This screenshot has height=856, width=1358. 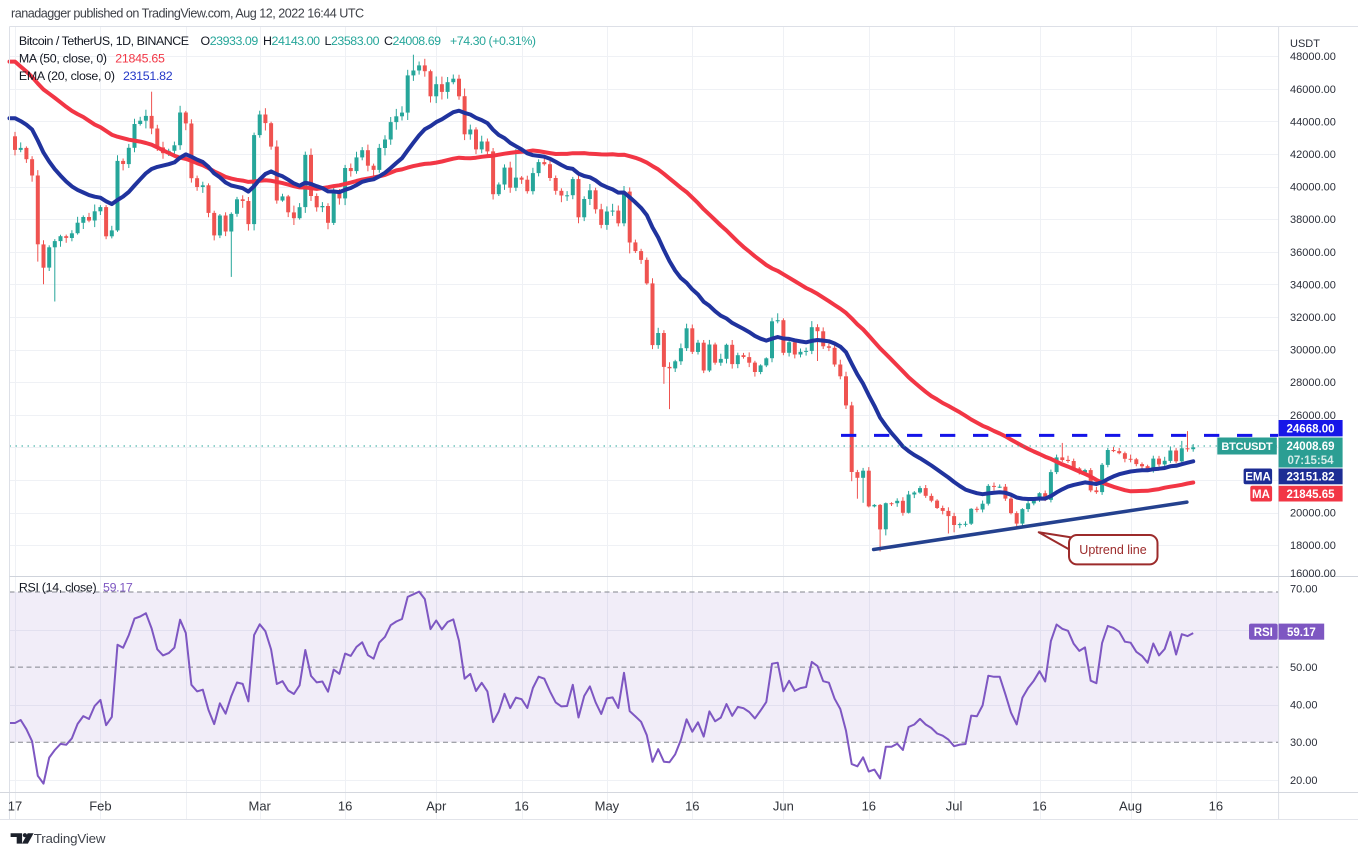 I want to click on svg-text:RSI (14, close)59.17: RSI (14, close) 59.17, so click(x=76, y=588).